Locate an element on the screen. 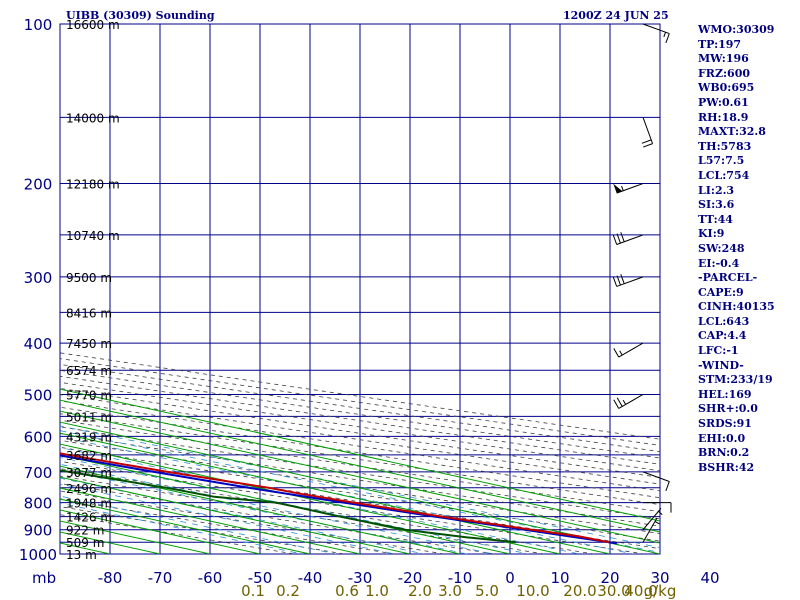 Image resolution: width=800 pixels, height=600 pixels. index-item: PW:0.61 is located at coordinates (723, 102).